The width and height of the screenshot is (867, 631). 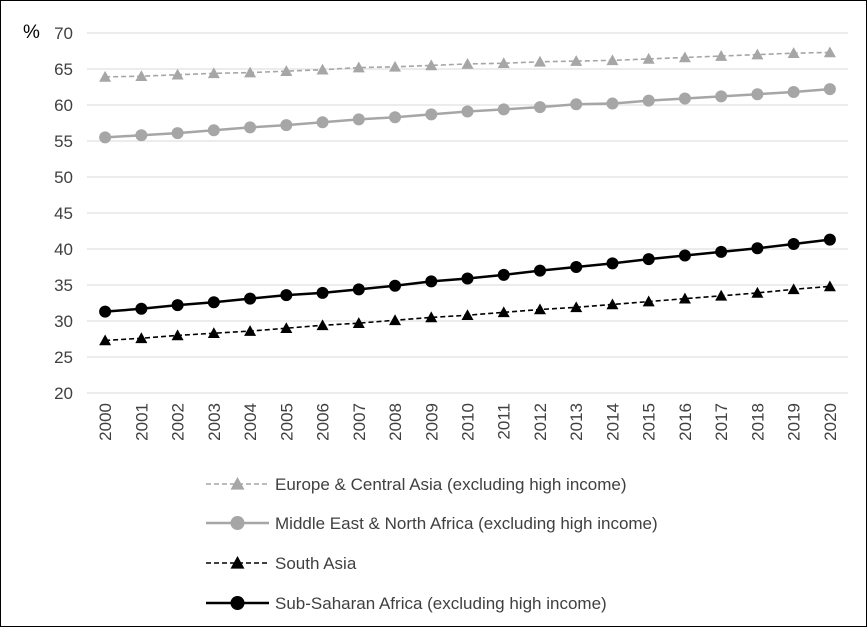 I want to click on y-axis-unit-label: %, so click(x=31, y=32).